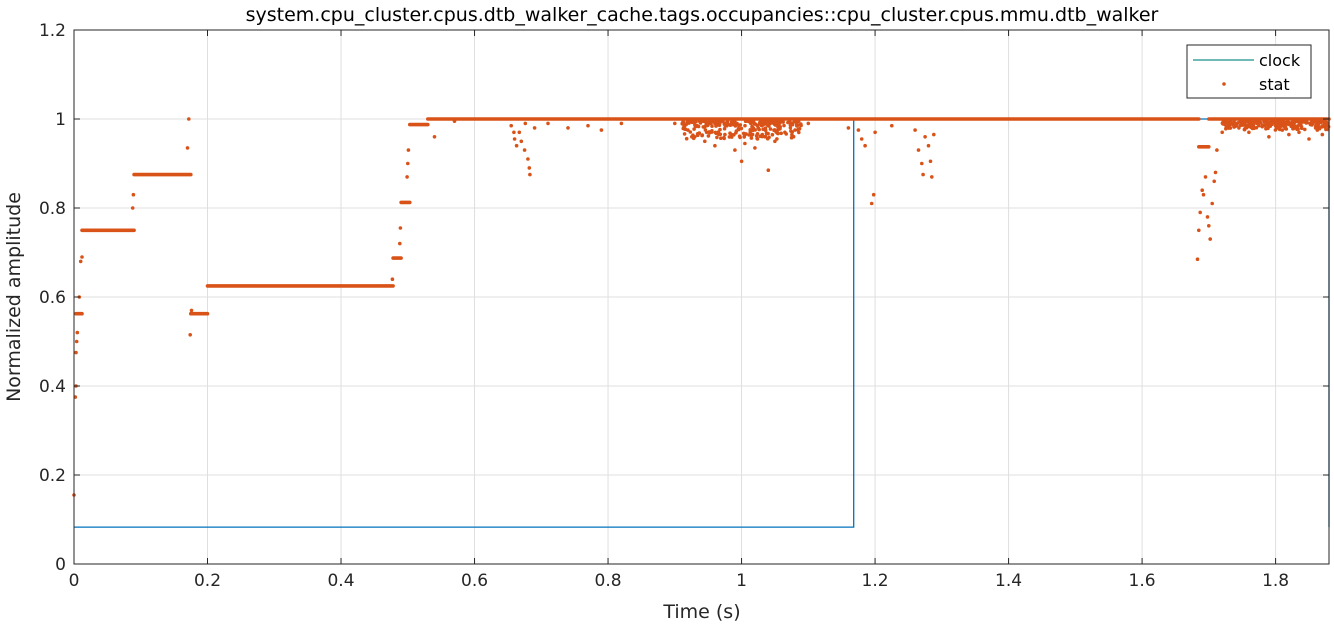 The height and width of the screenshot is (626, 1334). I want to click on y-tick-label: 0.8, so click(52, 209).